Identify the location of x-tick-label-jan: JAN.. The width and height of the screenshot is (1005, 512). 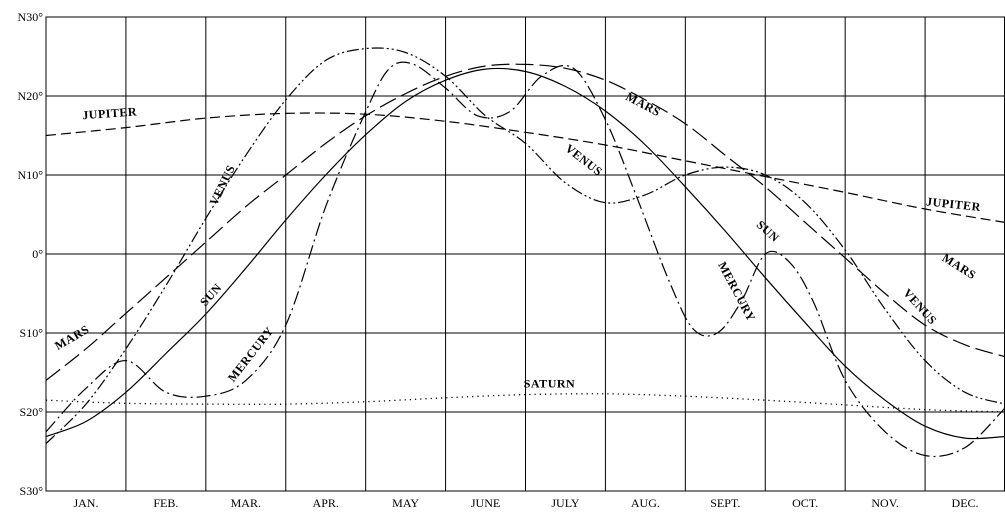
(85, 503).